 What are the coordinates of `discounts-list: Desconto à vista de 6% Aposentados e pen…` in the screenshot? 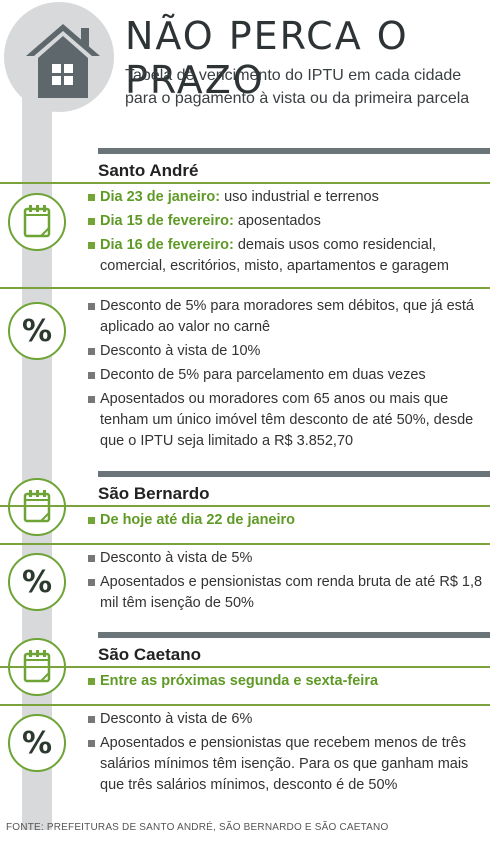 It's located at (286, 754).